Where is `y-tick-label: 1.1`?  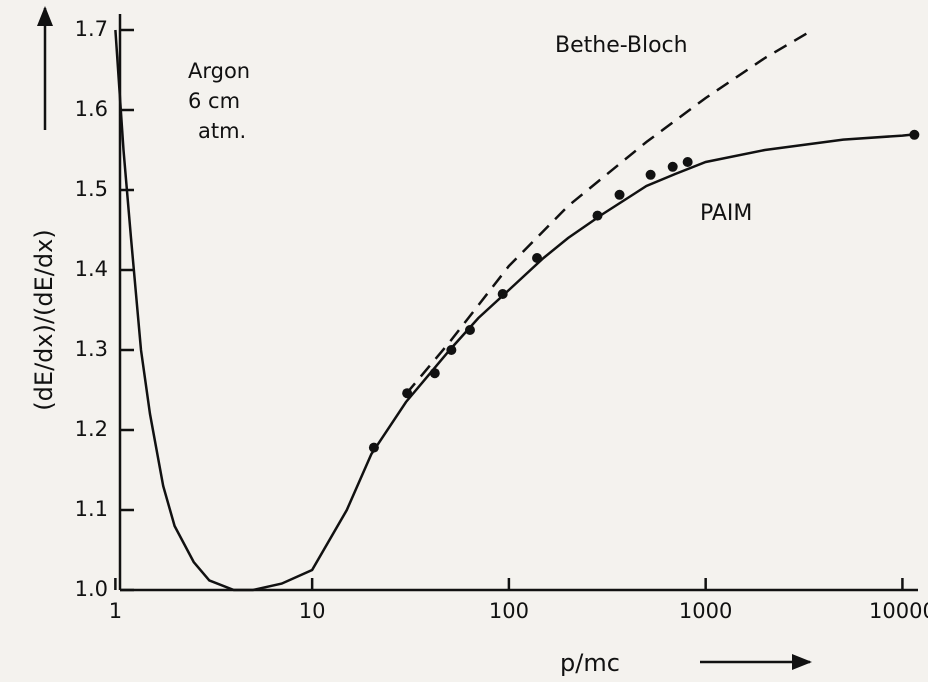 y-tick-label: 1.1 is located at coordinates (91, 509).